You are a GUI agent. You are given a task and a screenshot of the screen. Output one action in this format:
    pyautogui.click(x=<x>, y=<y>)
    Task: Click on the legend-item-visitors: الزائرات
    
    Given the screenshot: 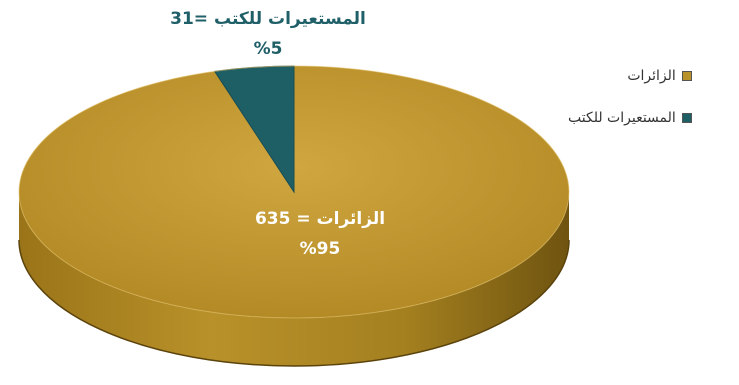 What is the action you would take?
    pyautogui.click(x=630, y=76)
    